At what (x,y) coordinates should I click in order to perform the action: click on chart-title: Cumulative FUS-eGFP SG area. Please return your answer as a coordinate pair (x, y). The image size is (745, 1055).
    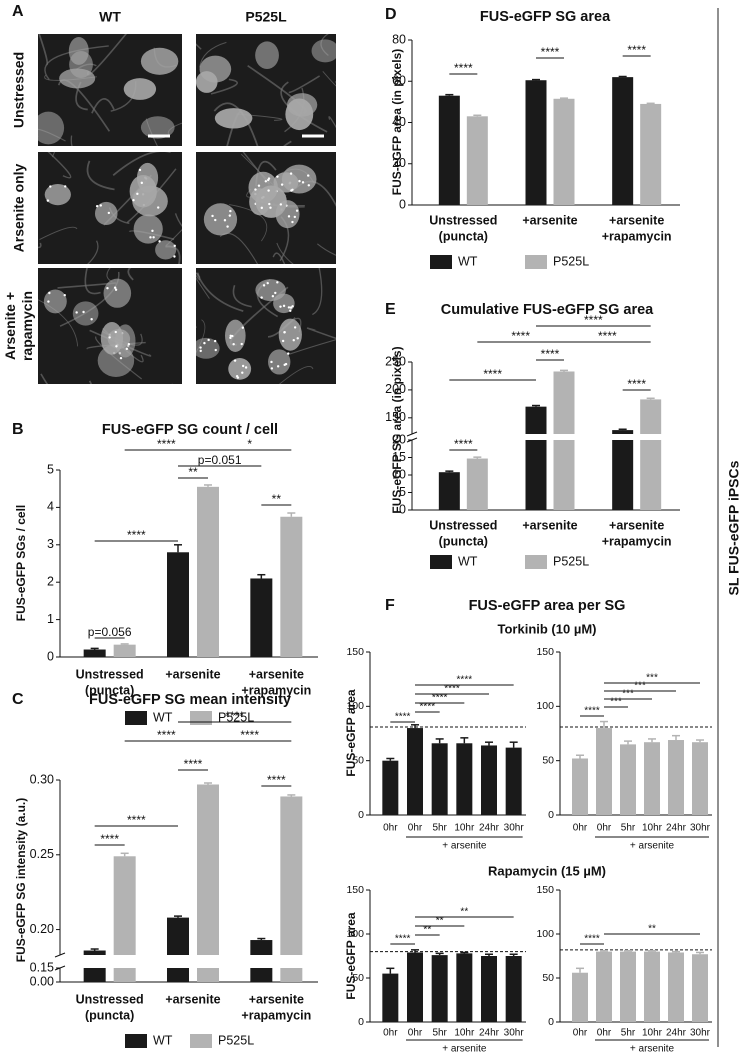
    Looking at the image, I should click on (547, 310).